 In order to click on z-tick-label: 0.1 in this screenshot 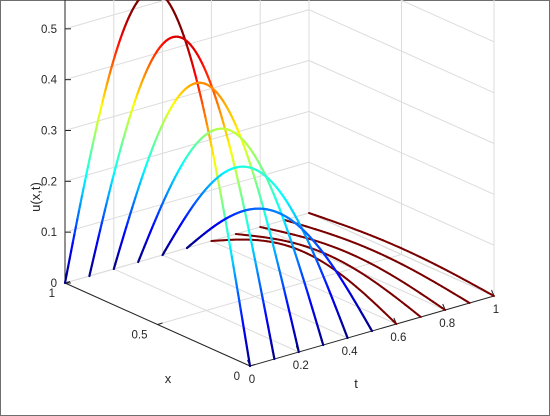, I will do `click(49, 233)`.